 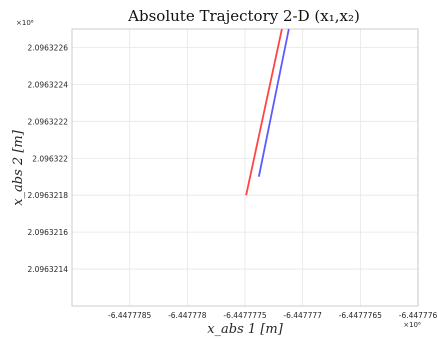 What do you see at coordinates (360, 315) in the screenshot?
I see `x-tick-label: -6.4477765` at bounding box center [360, 315].